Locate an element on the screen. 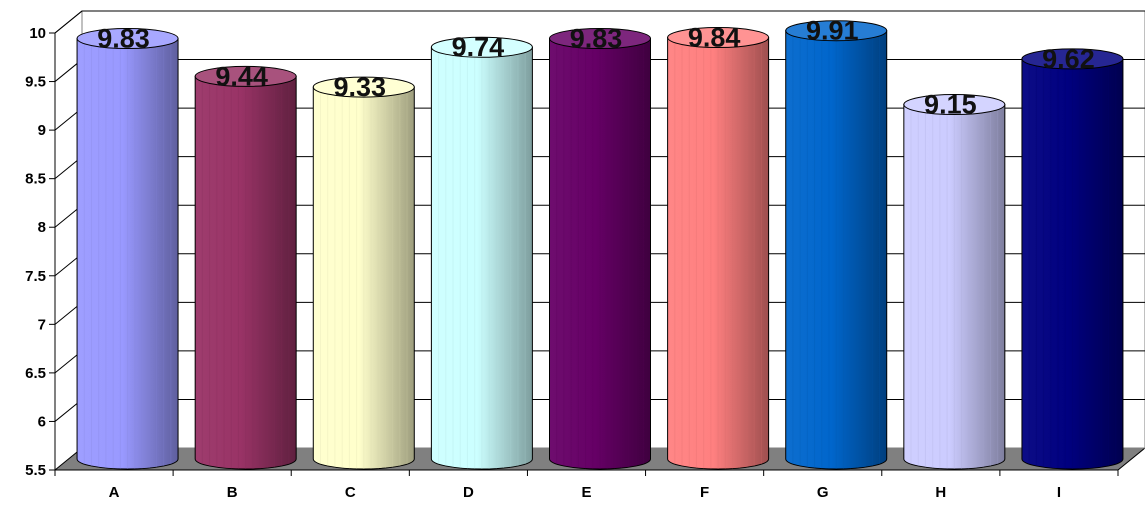  bar-B is located at coordinates (245, 267).